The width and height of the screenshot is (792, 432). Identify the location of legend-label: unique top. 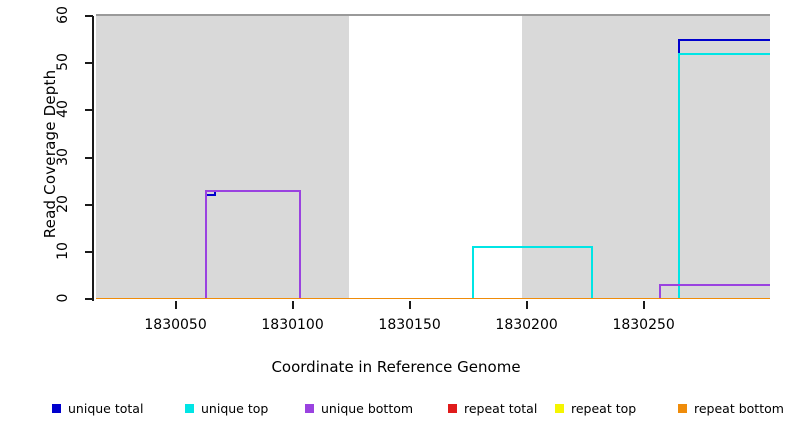
(235, 408).